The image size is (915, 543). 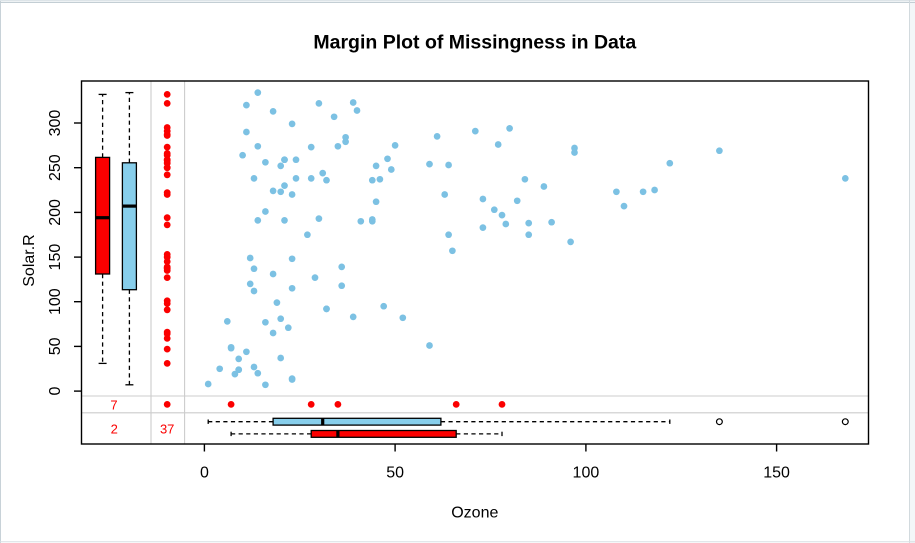 What do you see at coordinates (55, 123) in the screenshot?
I see `svg-text: 300` at bounding box center [55, 123].